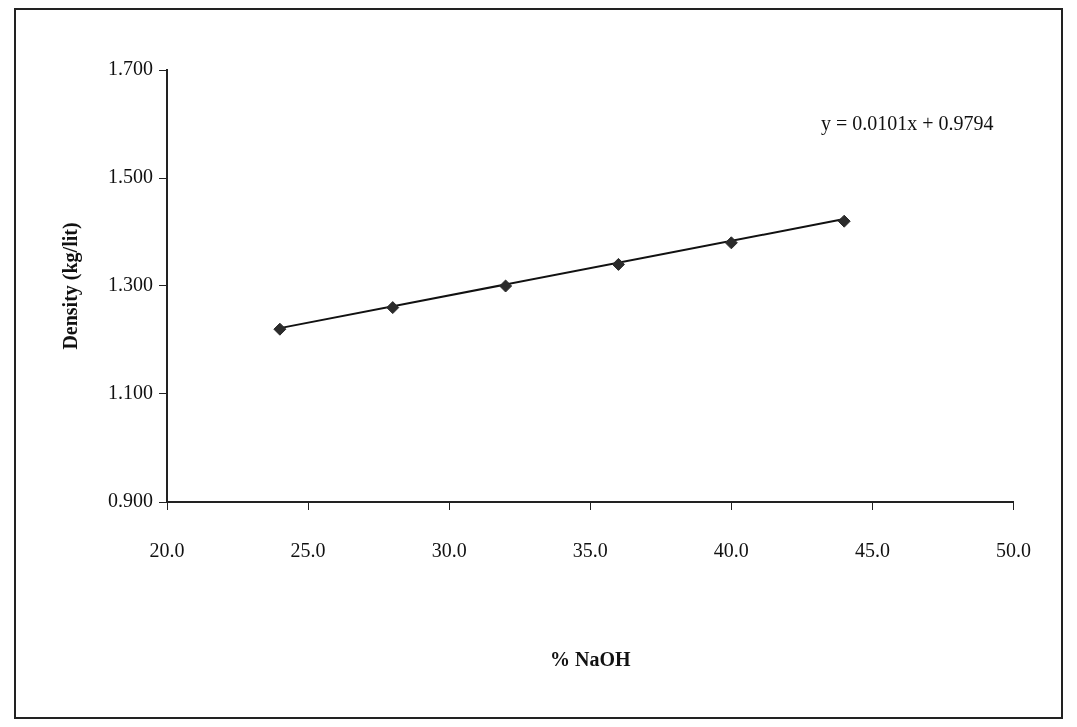  Describe the element at coordinates (71, 286) in the screenshot. I see `y-axis-title: Density (kg/lit)` at that location.